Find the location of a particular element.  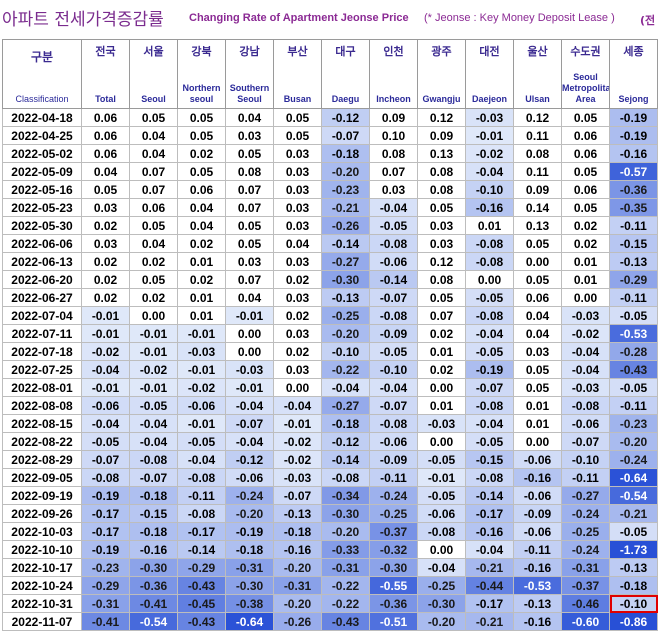

rate-cell: -0.13 is located at coordinates (297, 513).